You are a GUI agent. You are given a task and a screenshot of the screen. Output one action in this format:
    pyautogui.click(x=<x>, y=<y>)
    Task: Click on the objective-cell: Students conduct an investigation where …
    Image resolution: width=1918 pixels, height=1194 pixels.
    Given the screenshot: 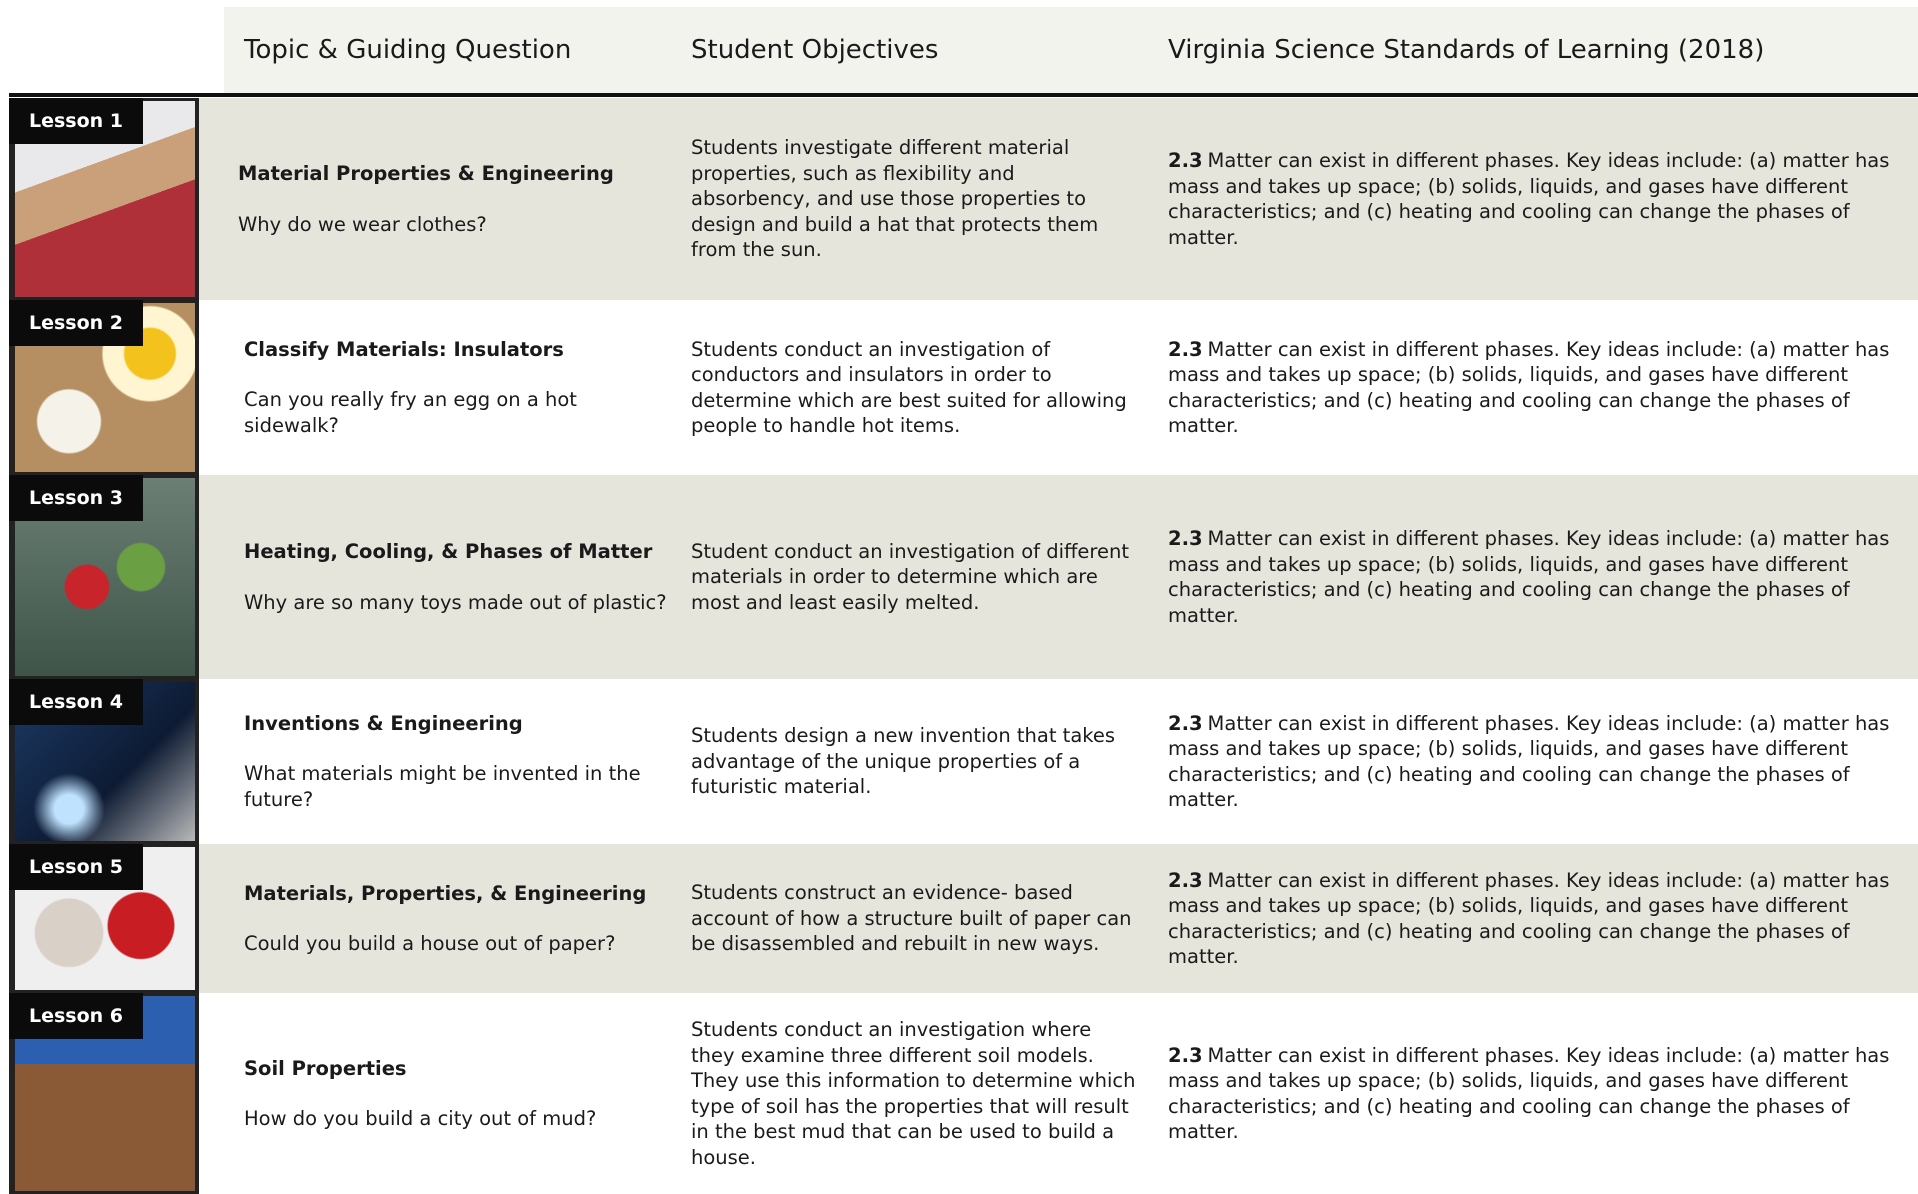 What is the action you would take?
    pyautogui.click(x=913, y=1093)
    